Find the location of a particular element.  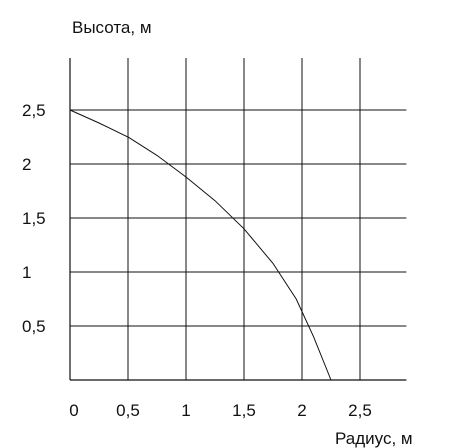

x-tick-label-4: 2 is located at coordinates (301, 410).